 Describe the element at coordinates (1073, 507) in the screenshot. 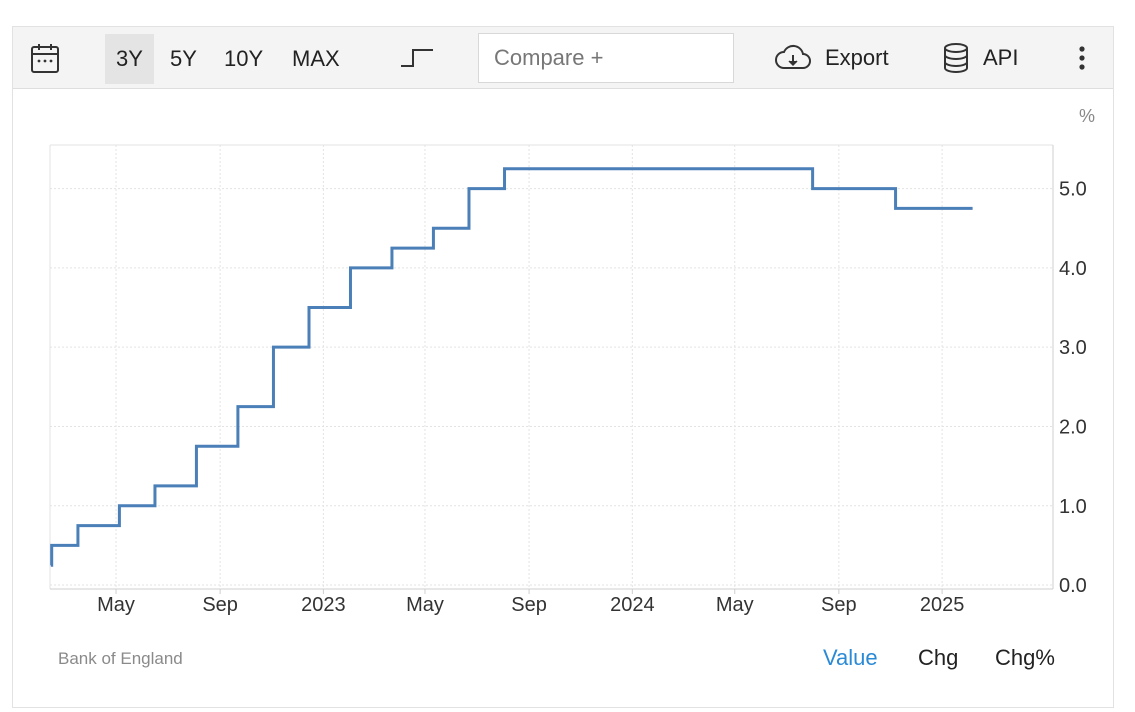

I see `y-tick-label: 1.0` at that location.